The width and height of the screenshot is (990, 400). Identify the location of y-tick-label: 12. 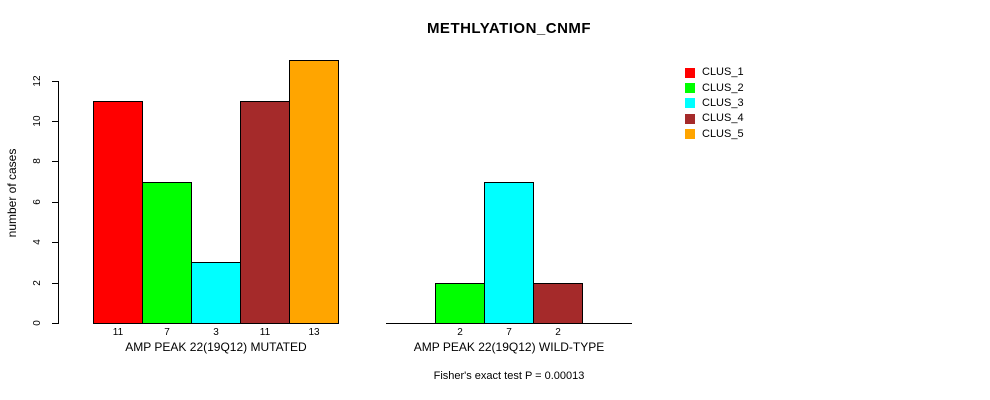
(37, 81).